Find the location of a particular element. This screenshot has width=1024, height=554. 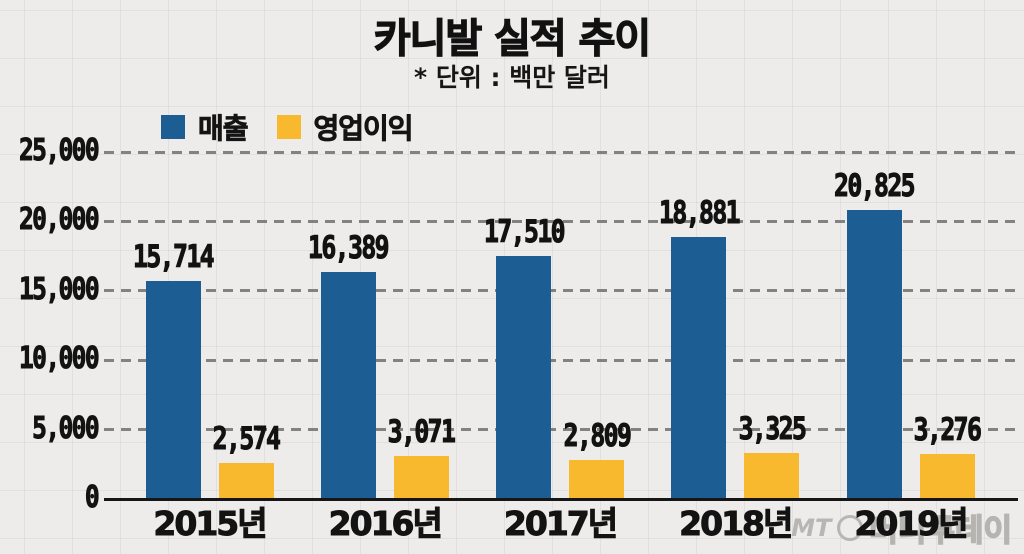

watermark: MT 머니투데이 is located at coordinates (902, 527).